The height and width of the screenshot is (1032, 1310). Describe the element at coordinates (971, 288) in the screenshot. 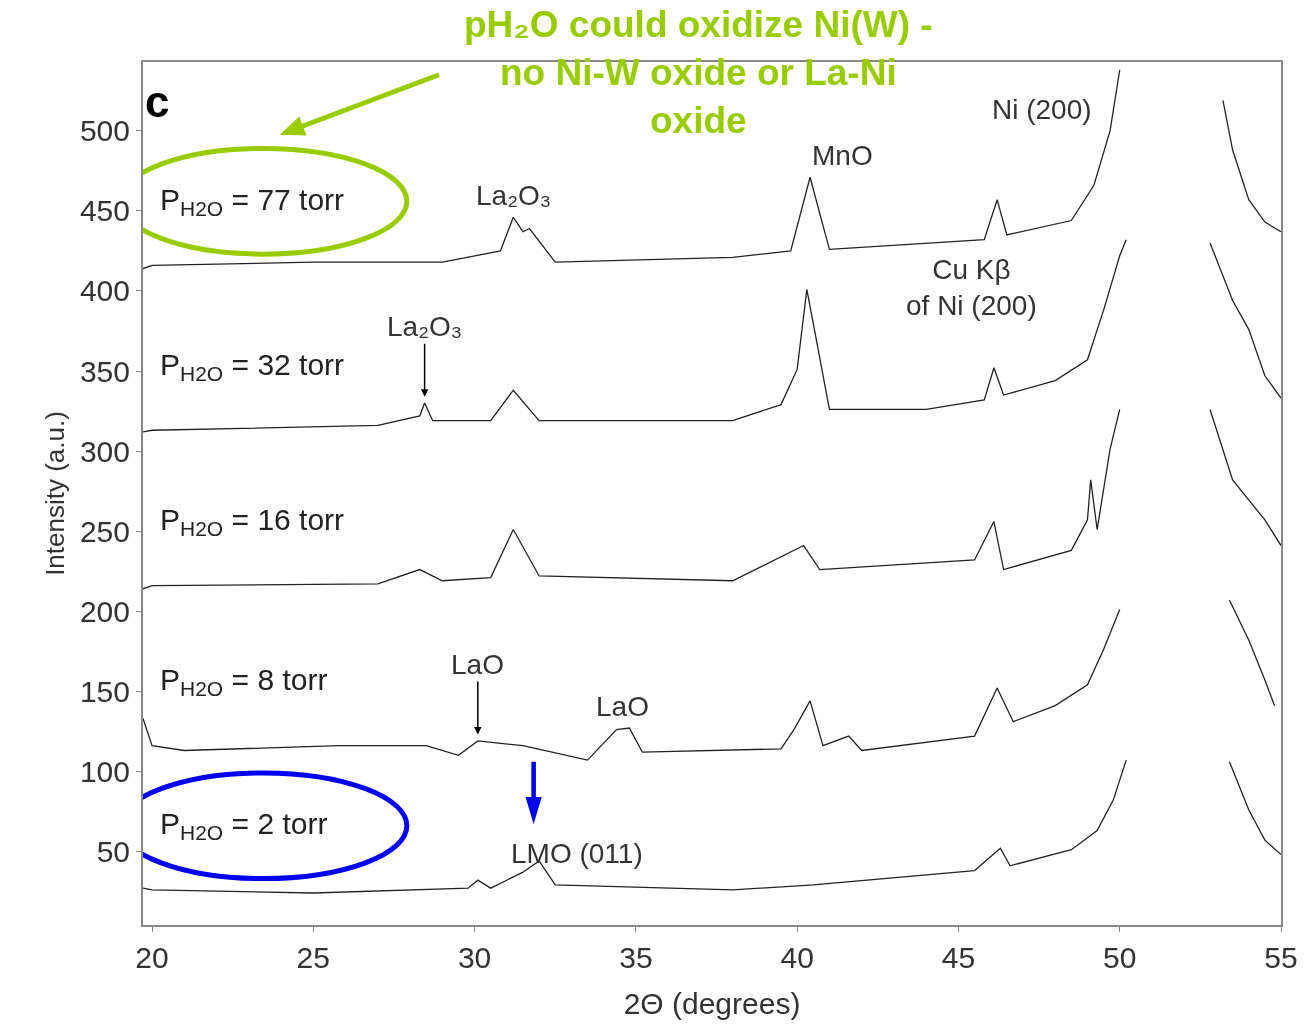

I see `annotation: Cu Kβ of Ni (200)` at that location.